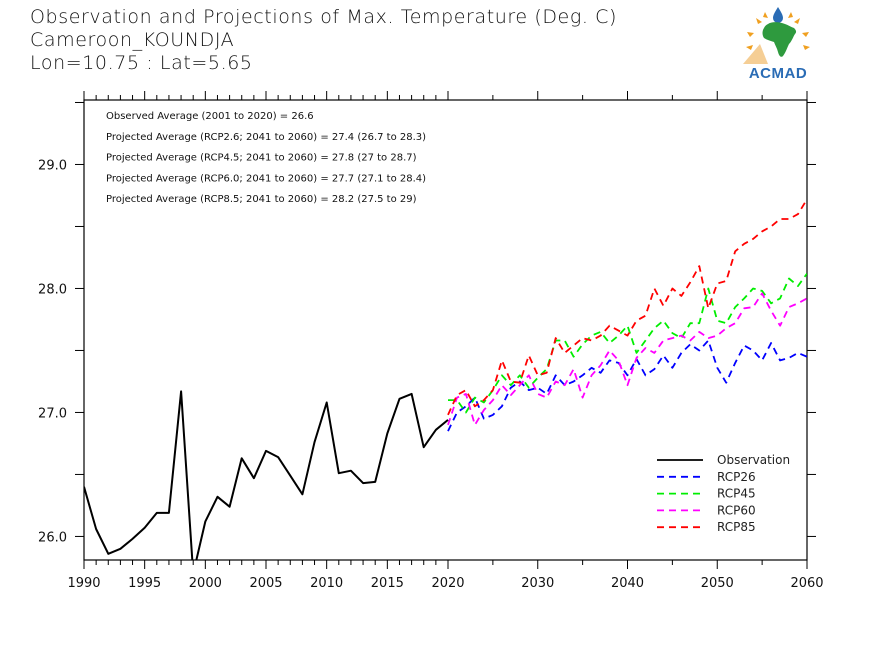  Describe the element at coordinates (52, 413) in the screenshot. I see `y-tick-label: 27.0` at that location.